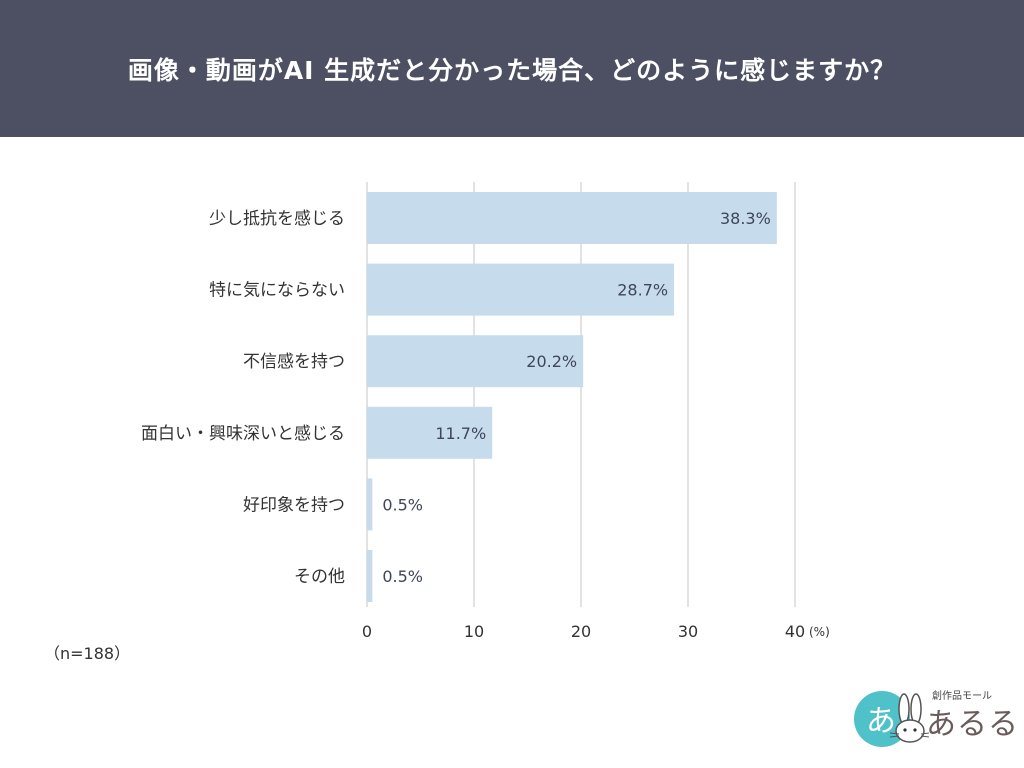  Describe the element at coordinates (881, 721) in the screenshot. I see `logo-mark-text: あ` at that location.